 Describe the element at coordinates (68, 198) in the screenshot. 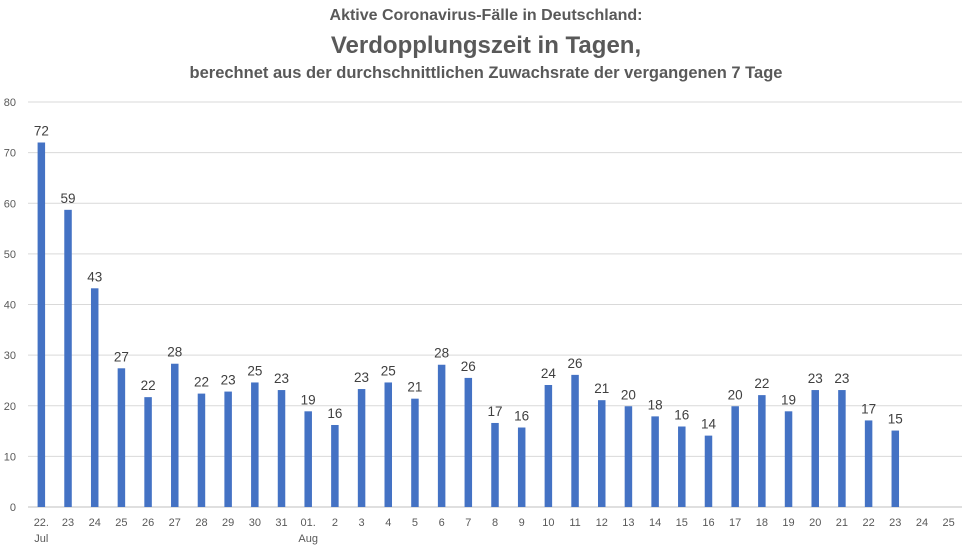

I see `data-label: 59` at that location.